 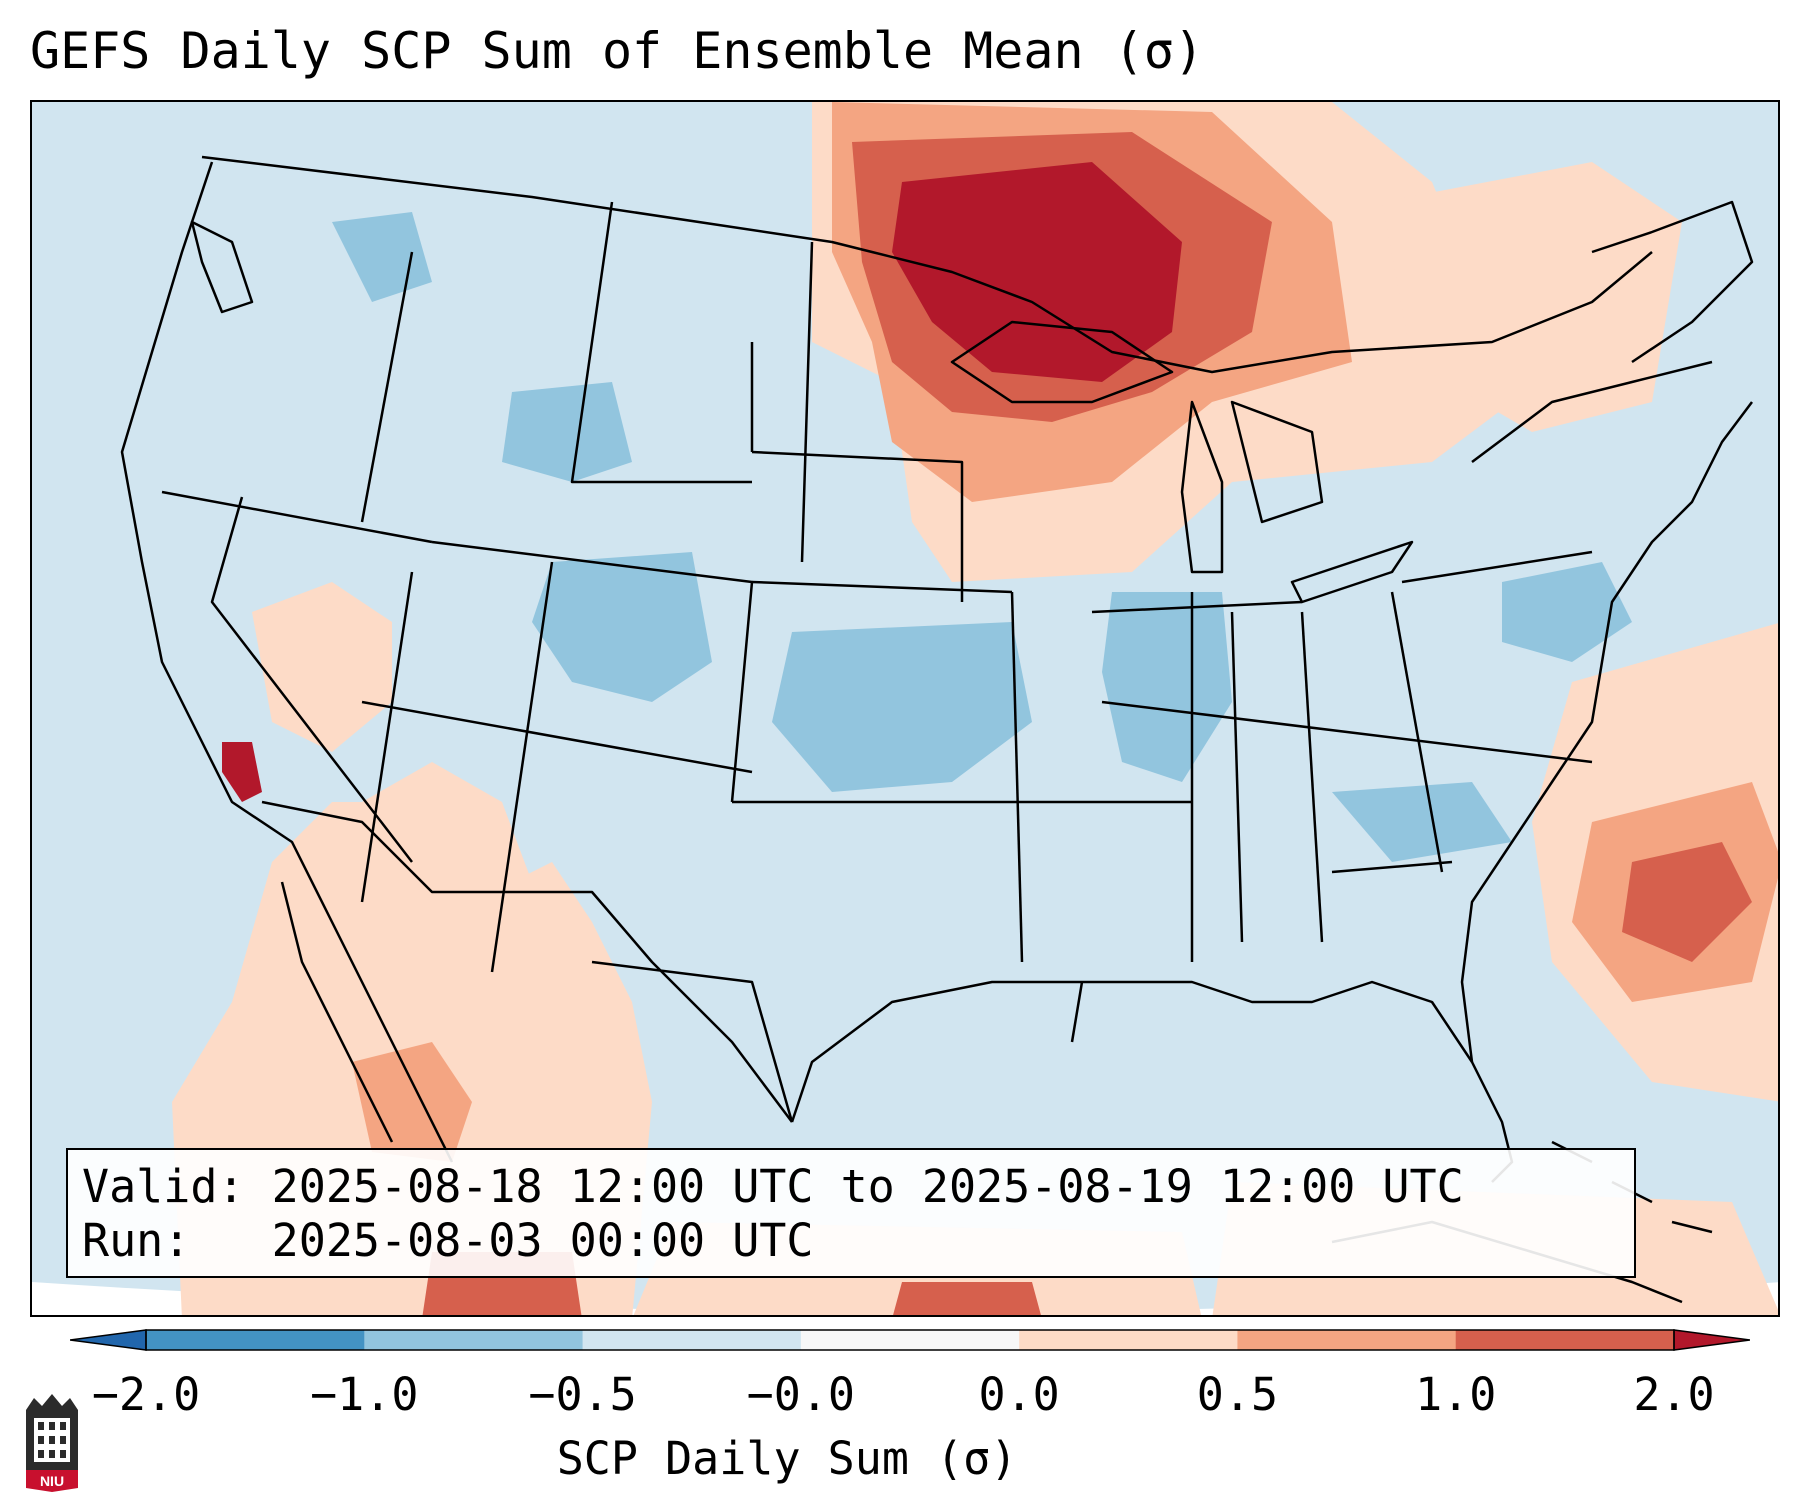 I want to click on positive-area-nevada, so click(x=322, y=667).